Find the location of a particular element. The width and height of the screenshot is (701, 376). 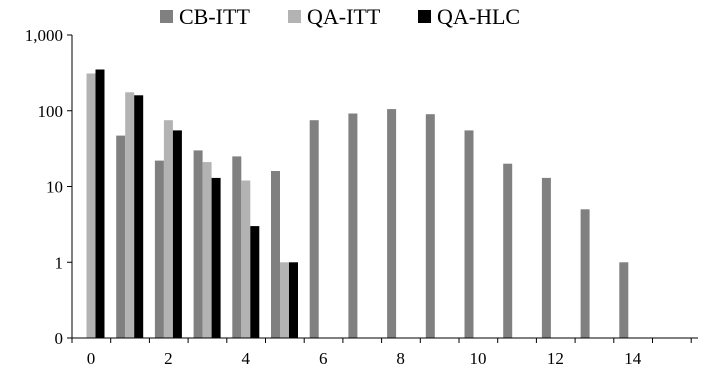

chart-legend: CB-ITT QA-ITT QA-HLC is located at coordinates (340, 16).